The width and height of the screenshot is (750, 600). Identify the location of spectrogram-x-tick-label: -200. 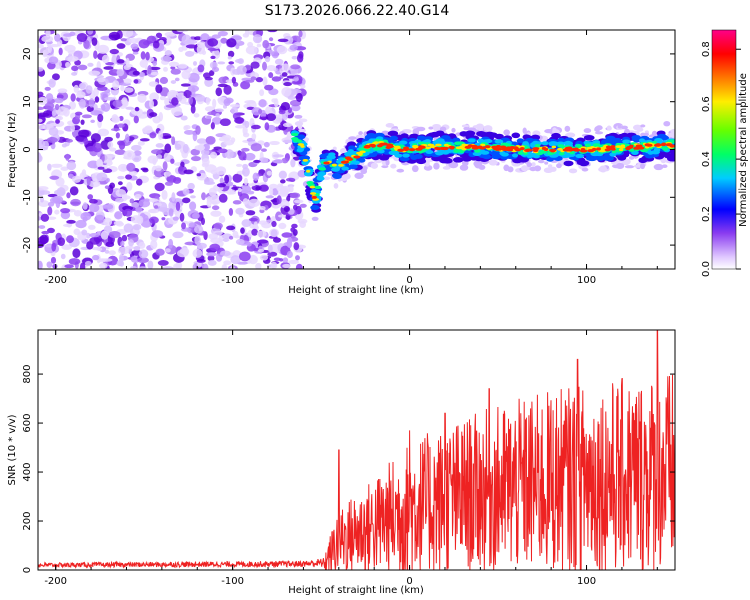
(55, 280).